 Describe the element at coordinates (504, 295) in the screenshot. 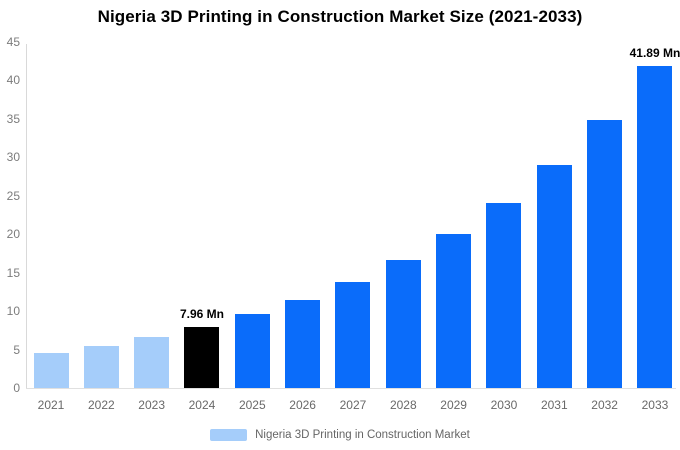

I see `bar-2030` at that location.